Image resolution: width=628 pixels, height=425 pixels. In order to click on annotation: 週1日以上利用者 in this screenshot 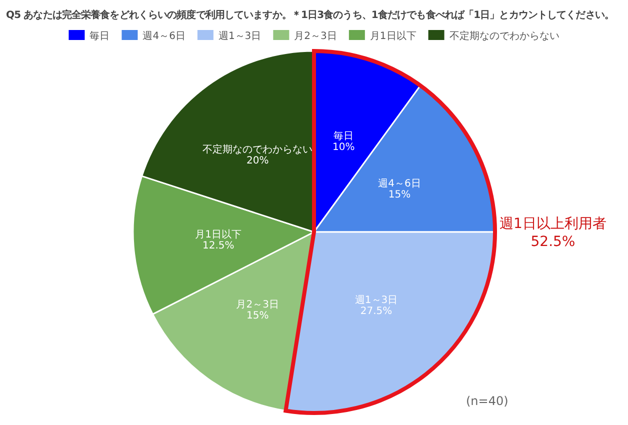, I will do `click(553, 224)`.